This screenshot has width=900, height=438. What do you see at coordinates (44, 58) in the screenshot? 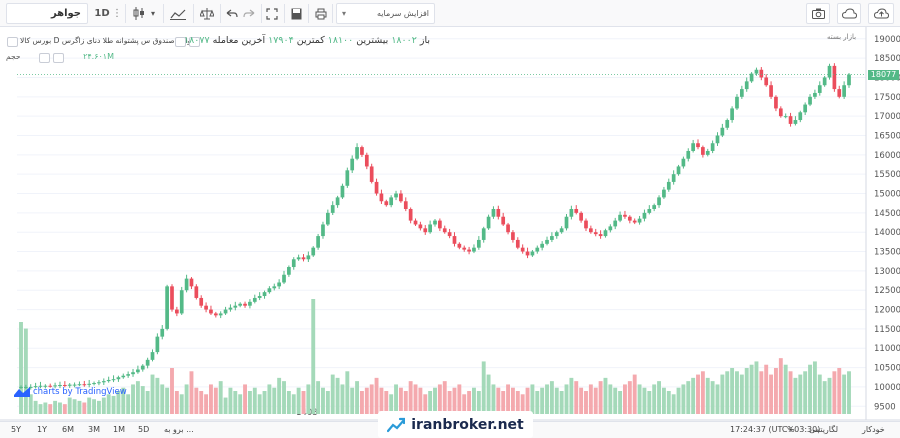
I see `volume-eye-icon` at bounding box center [44, 58].